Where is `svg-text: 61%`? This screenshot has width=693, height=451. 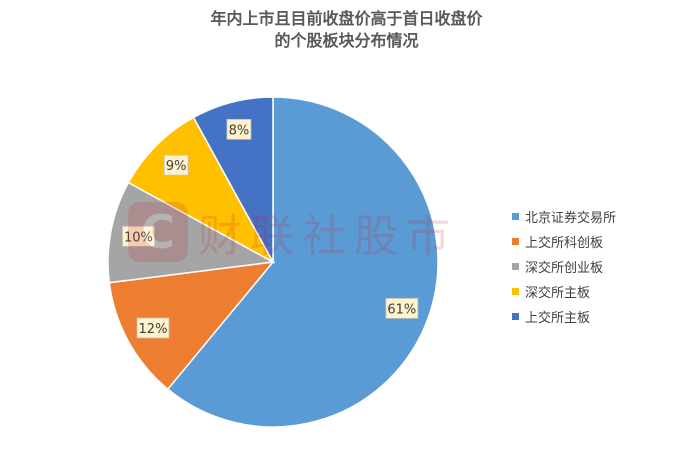 svg-text: 61% is located at coordinates (401, 309).